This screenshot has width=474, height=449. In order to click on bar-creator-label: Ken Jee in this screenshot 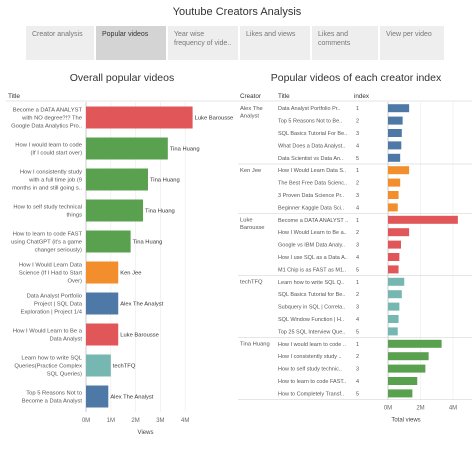, I will do `click(130, 274)`.